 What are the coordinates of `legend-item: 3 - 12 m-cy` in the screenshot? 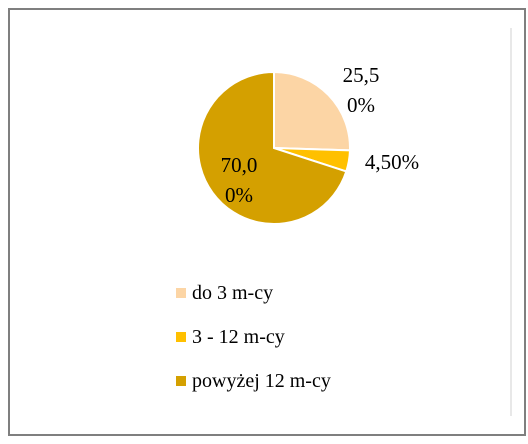 It's located at (230, 337).